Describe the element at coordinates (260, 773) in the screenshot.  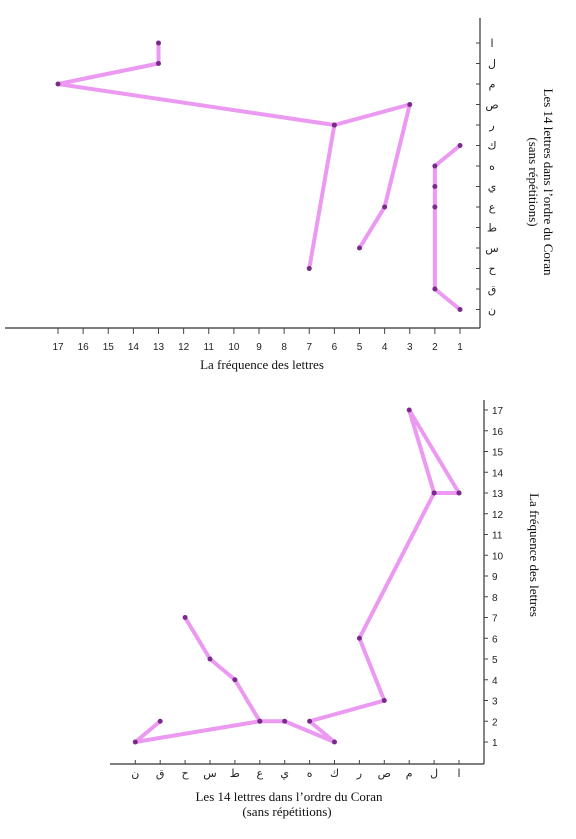
I see `bottom-category-label: ع` at that location.